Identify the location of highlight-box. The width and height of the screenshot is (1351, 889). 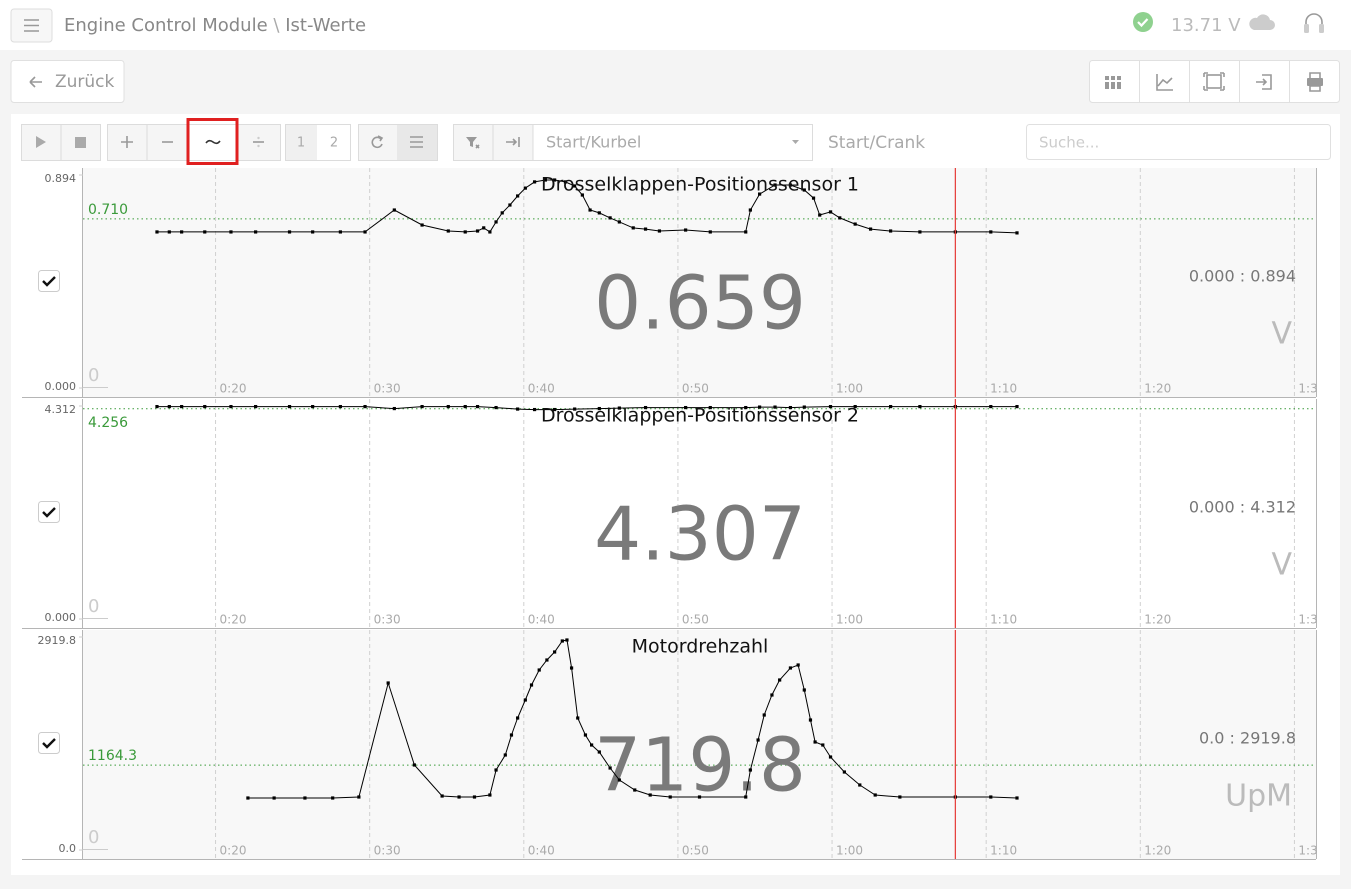
(212, 141).